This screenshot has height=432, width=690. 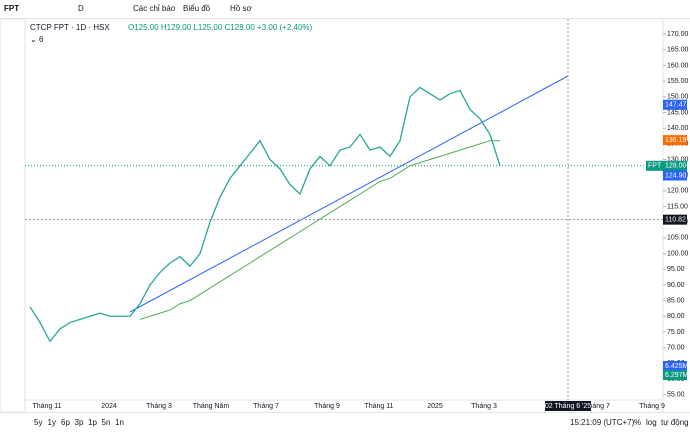 I want to click on range-button: 5y, so click(x=38, y=422).